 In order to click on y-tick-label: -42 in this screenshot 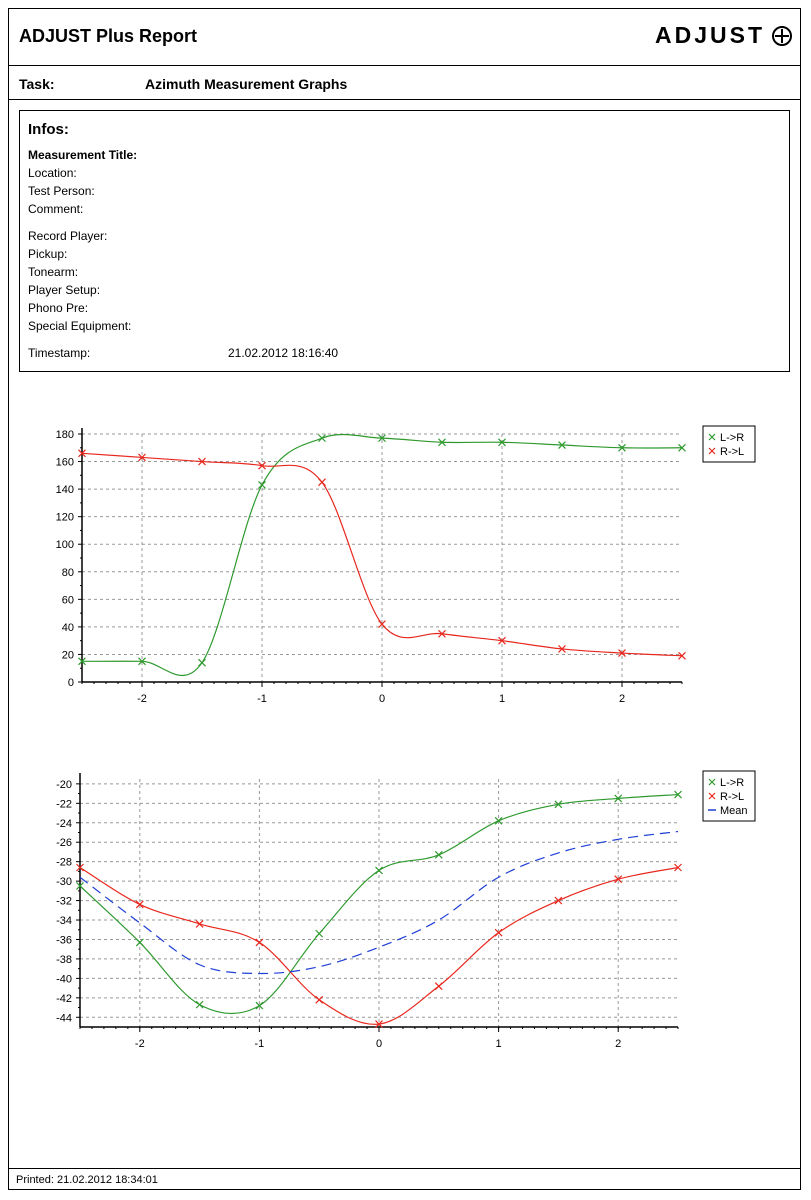, I will do `click(64, 999)`.